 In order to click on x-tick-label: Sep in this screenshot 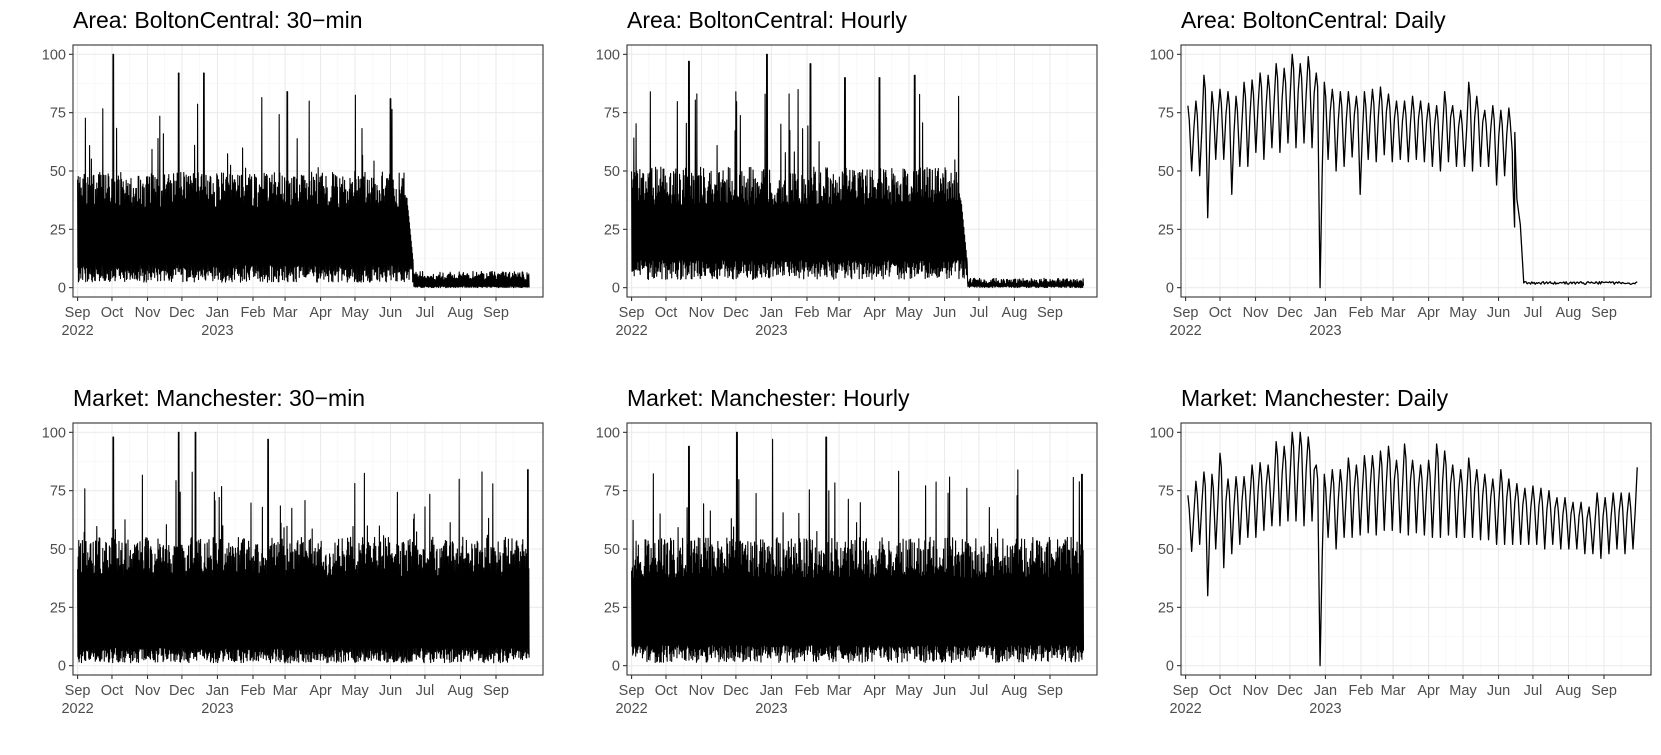, I will do `click(1050, 313)`.